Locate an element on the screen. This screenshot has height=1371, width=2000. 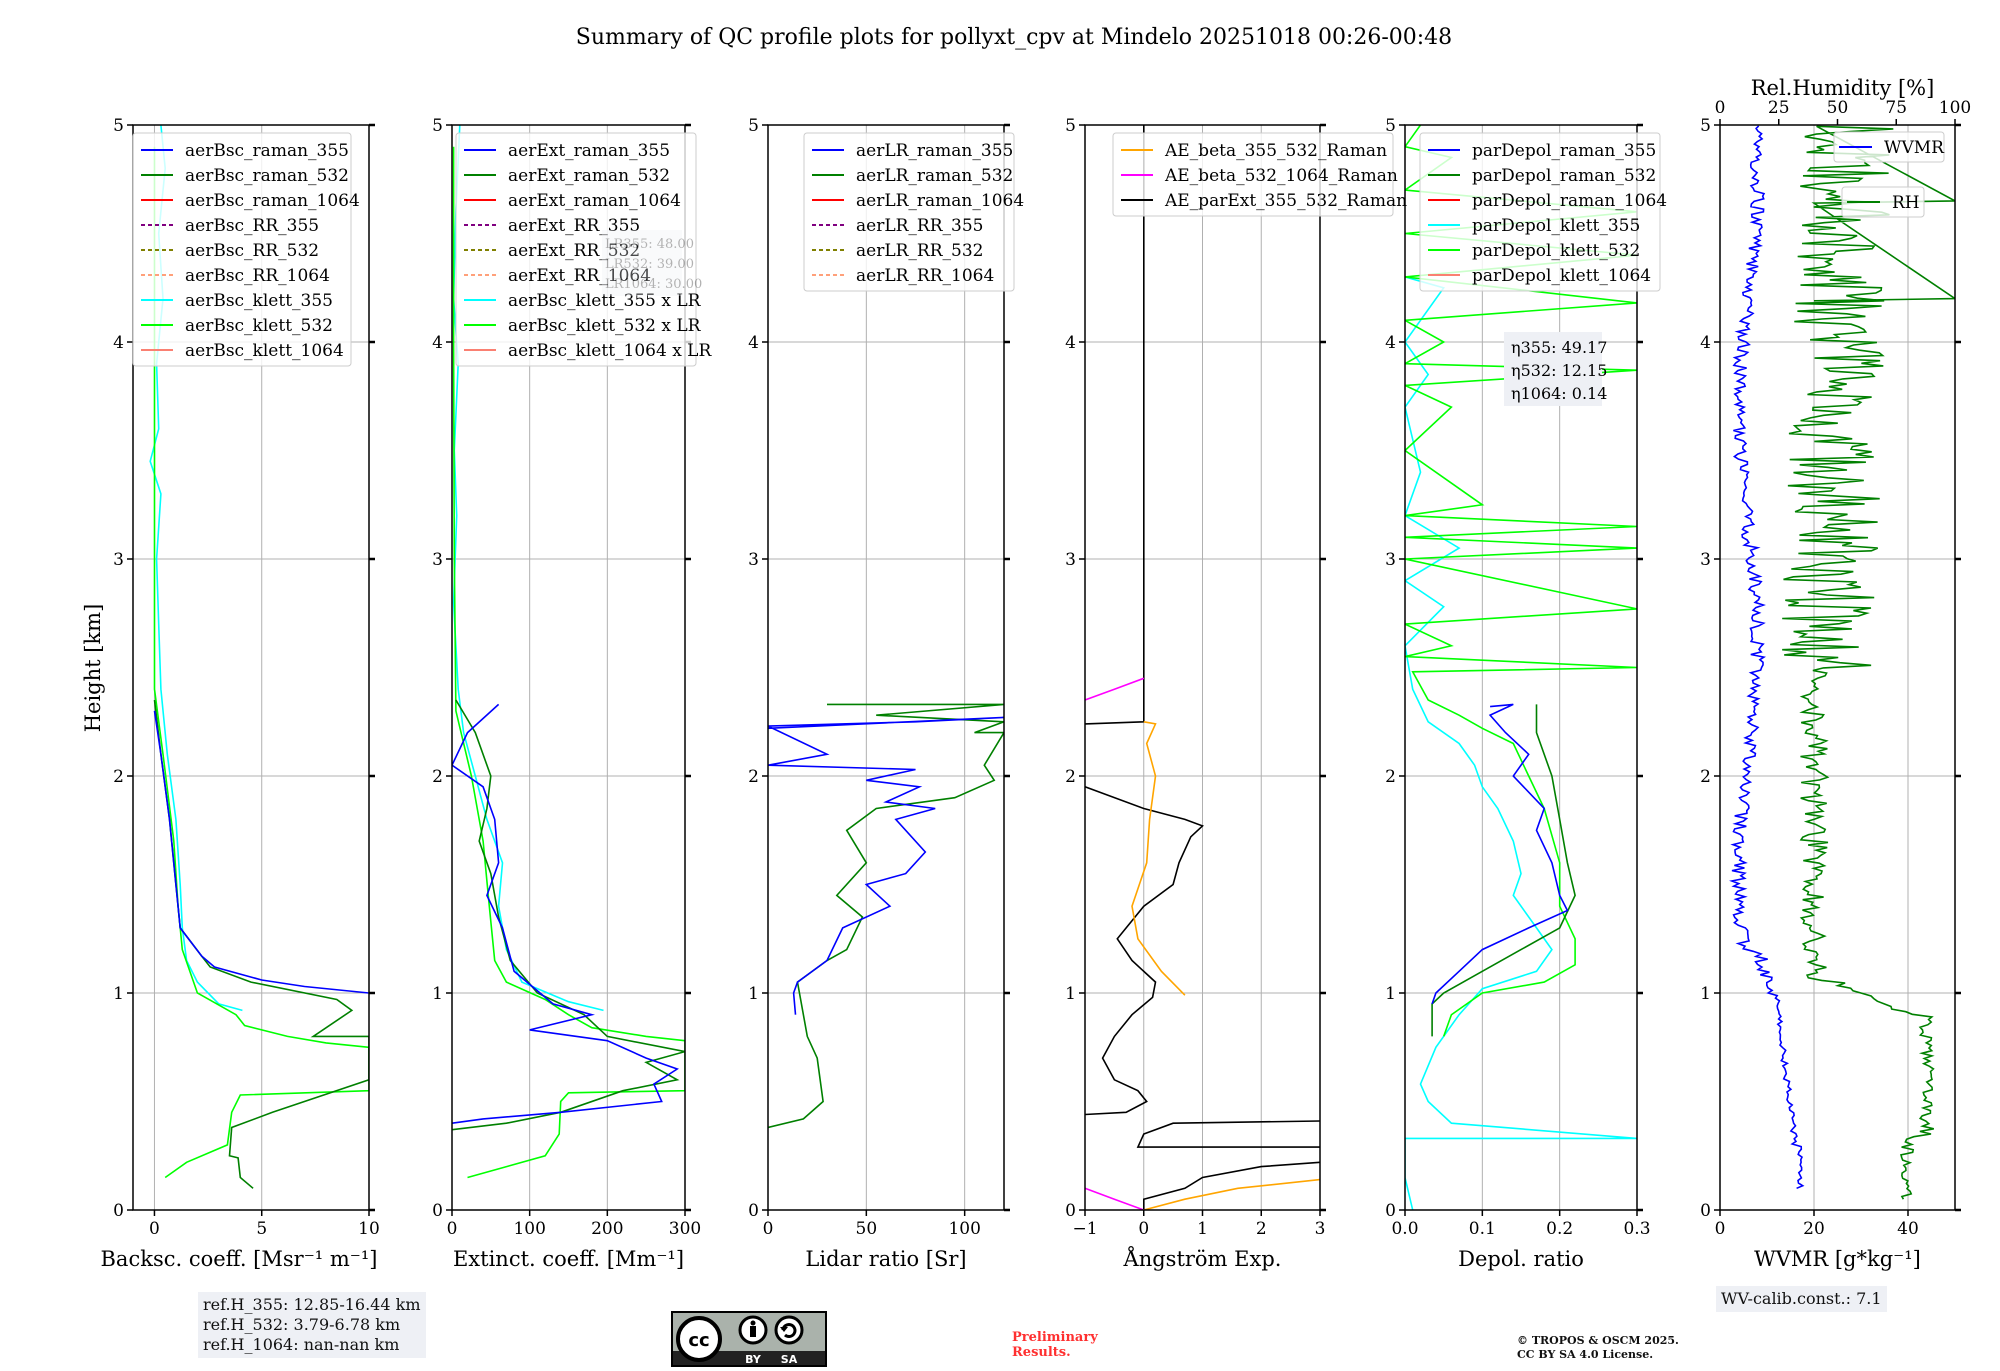
x-axis-label: Lidar ratio [Sr] is located at coordinates (885, 1259).